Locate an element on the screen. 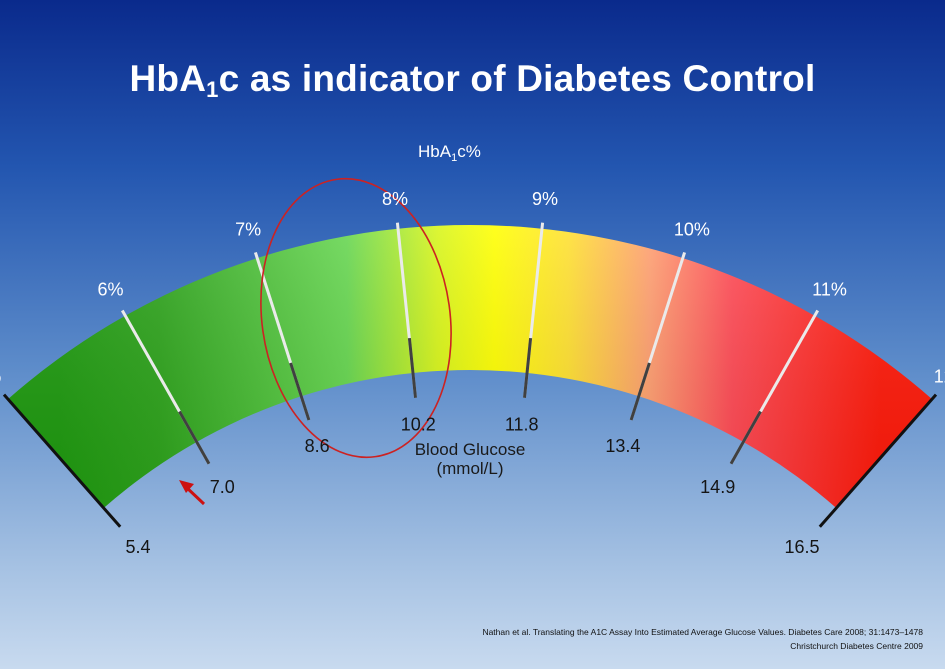 This screenshot has width=945, height=669. glucose-tick-label: 10.2 is located at coordinates (418, 425).